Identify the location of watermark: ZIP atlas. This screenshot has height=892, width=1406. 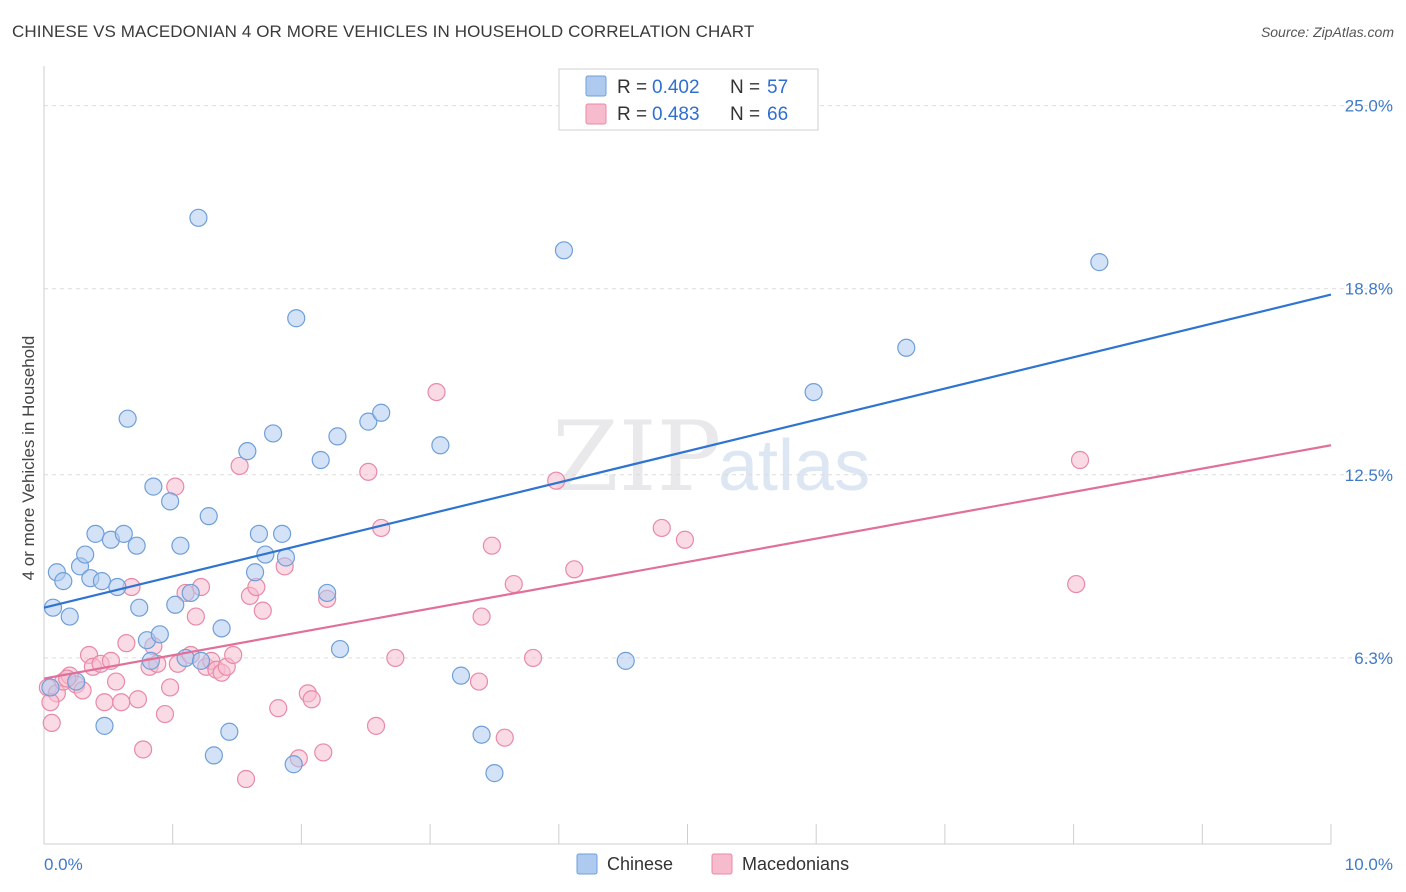
(711, 457).